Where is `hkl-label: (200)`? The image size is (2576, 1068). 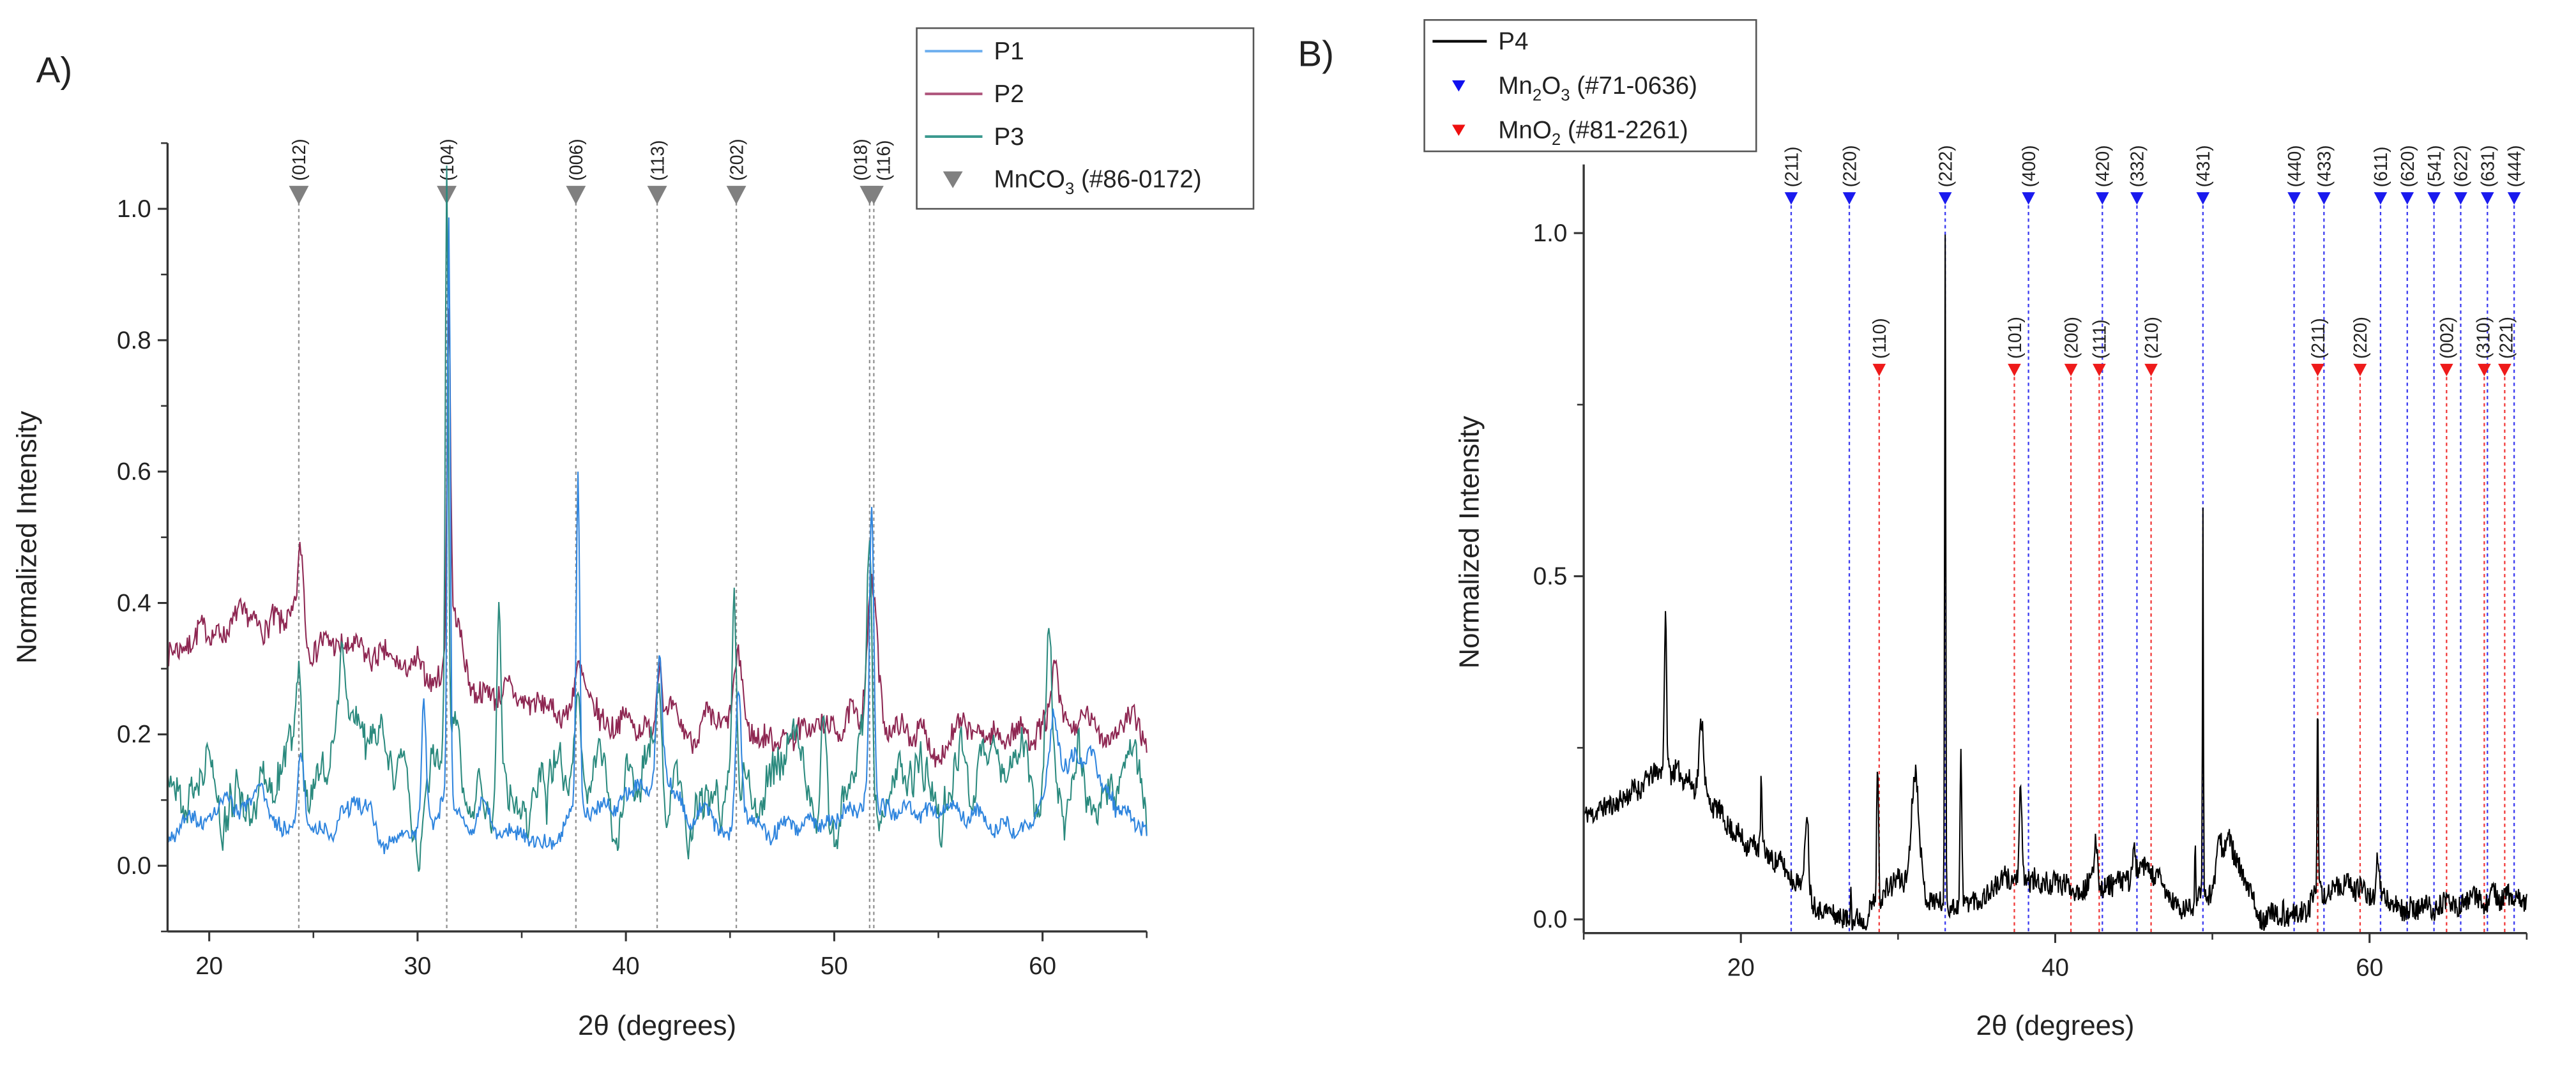
hkl-label: (200) is located at coordinates (2071, 338).